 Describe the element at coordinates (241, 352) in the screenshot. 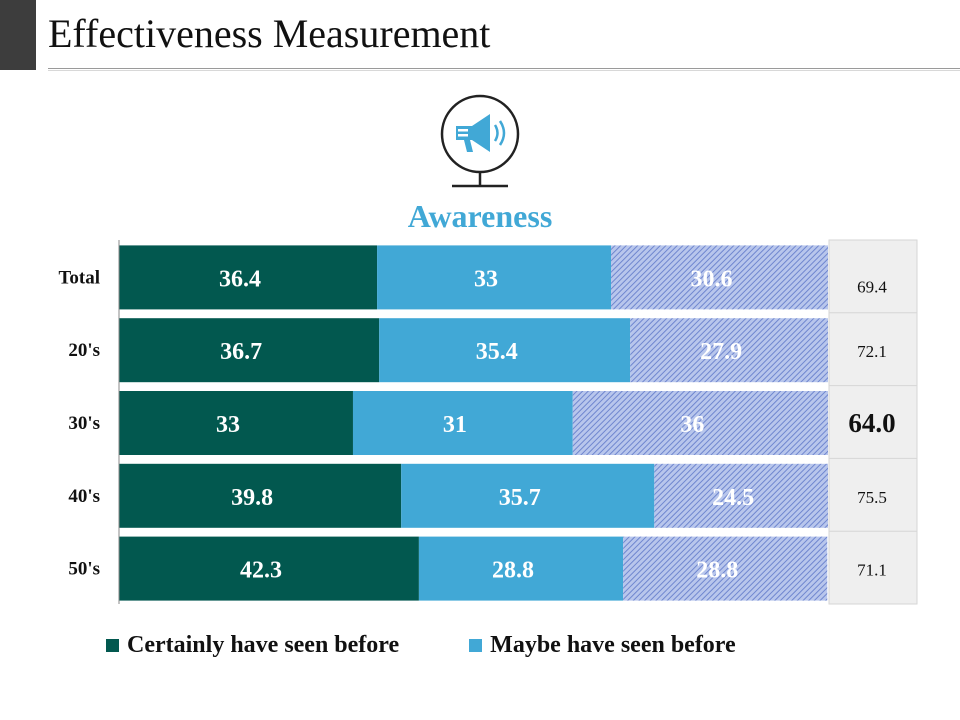

I see `data-label-certainly-1: 36.7` at that location.